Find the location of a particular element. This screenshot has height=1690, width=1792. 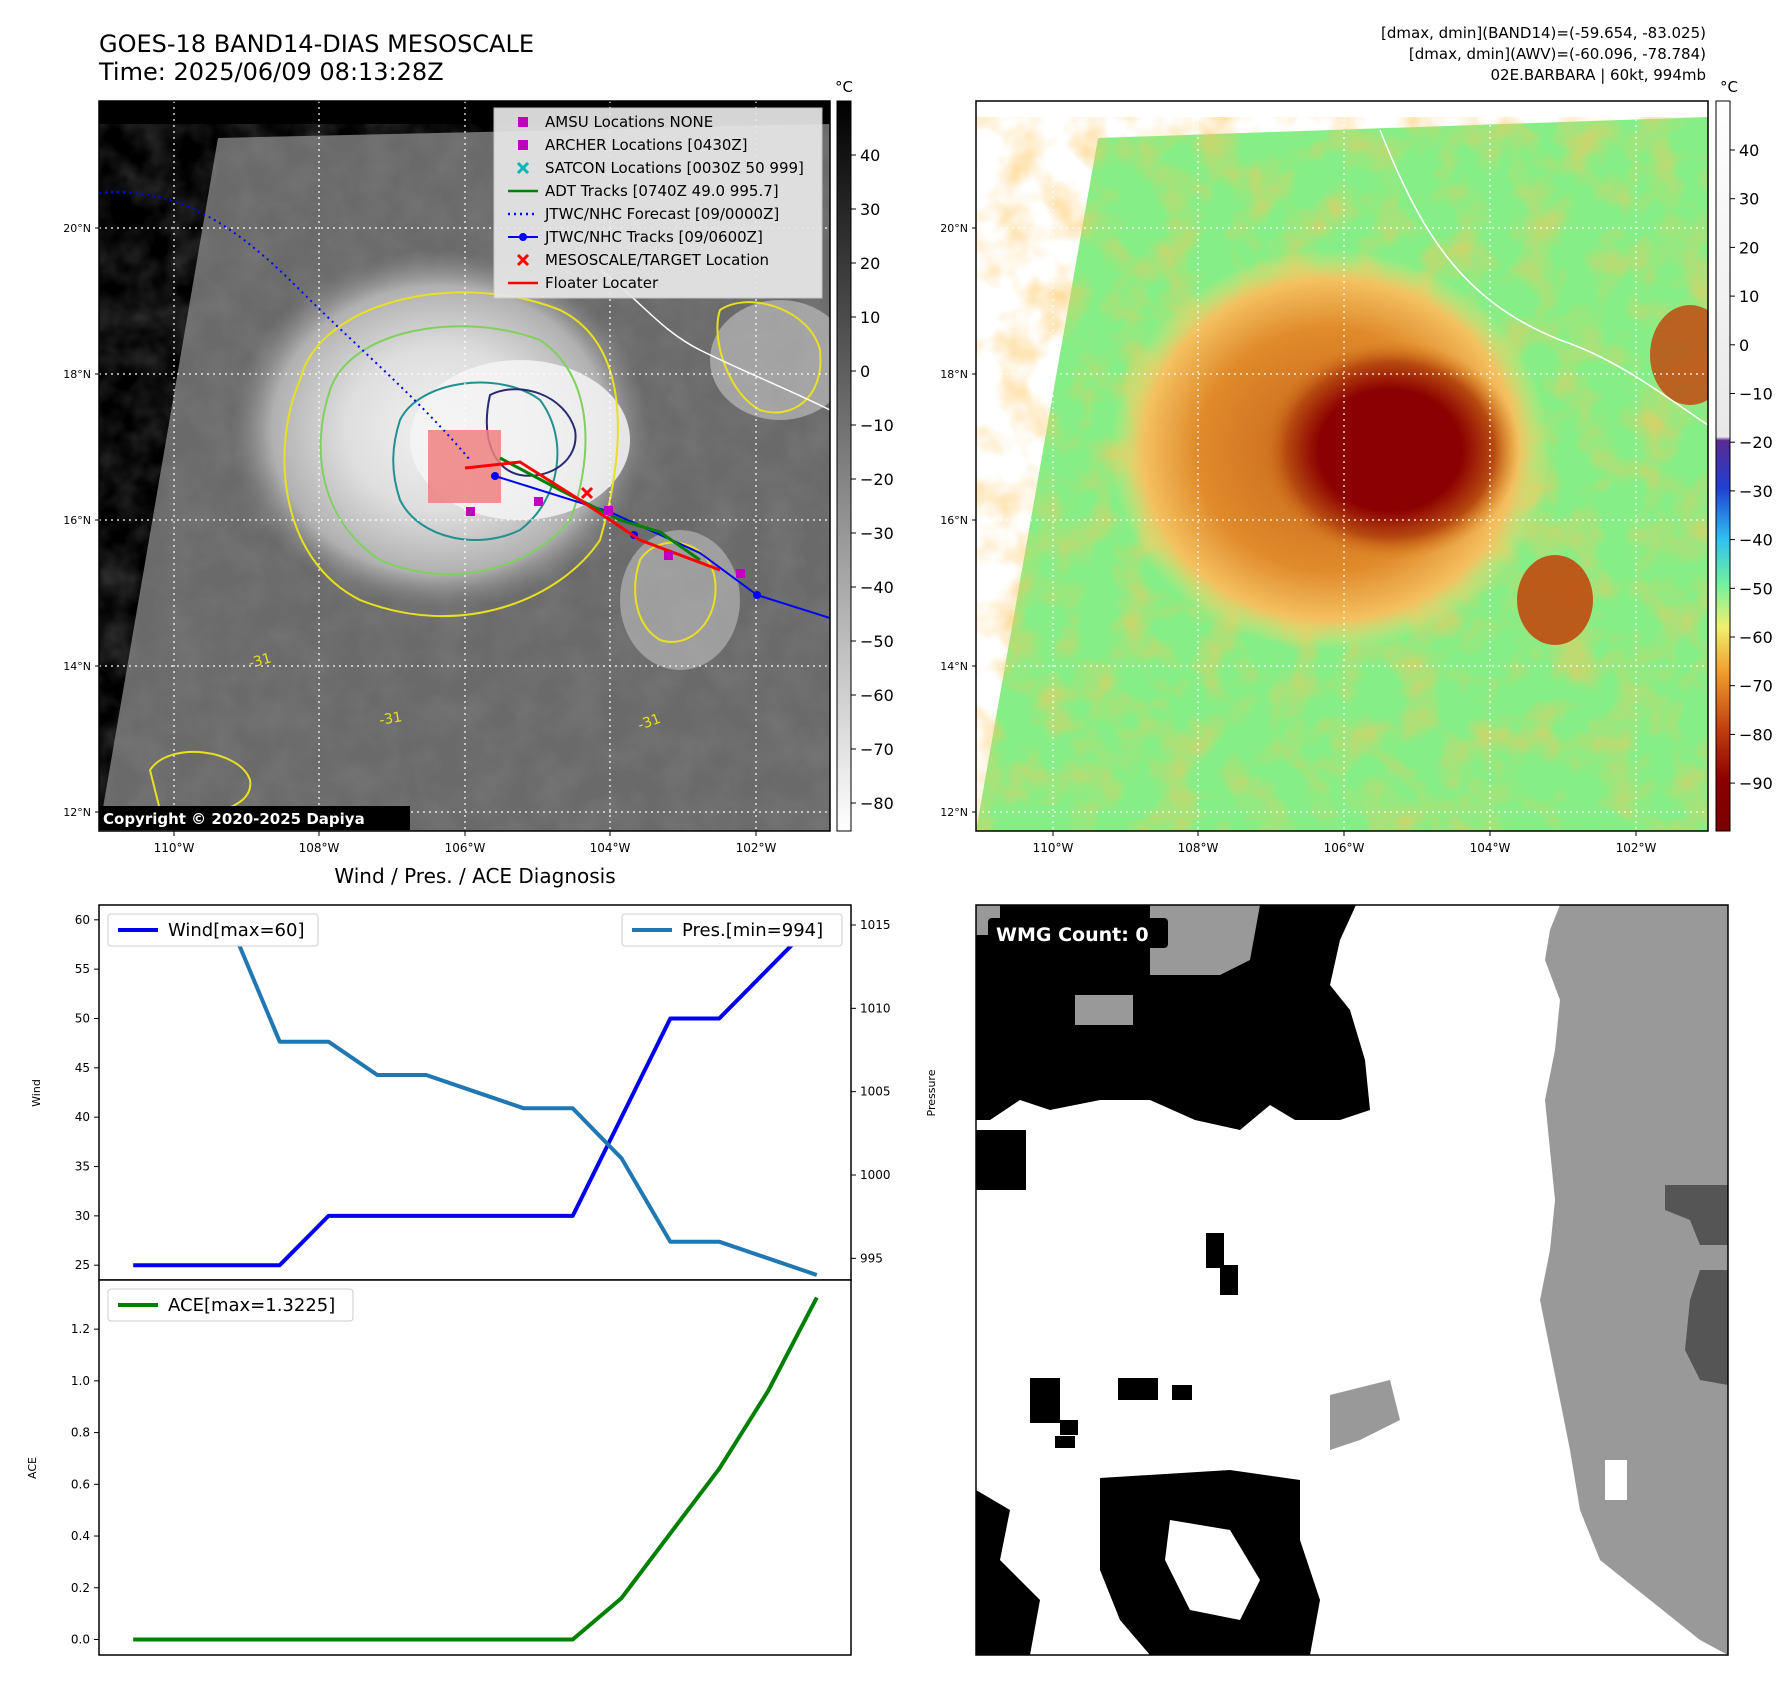

contour-mid is located at coordinates (453, 450).